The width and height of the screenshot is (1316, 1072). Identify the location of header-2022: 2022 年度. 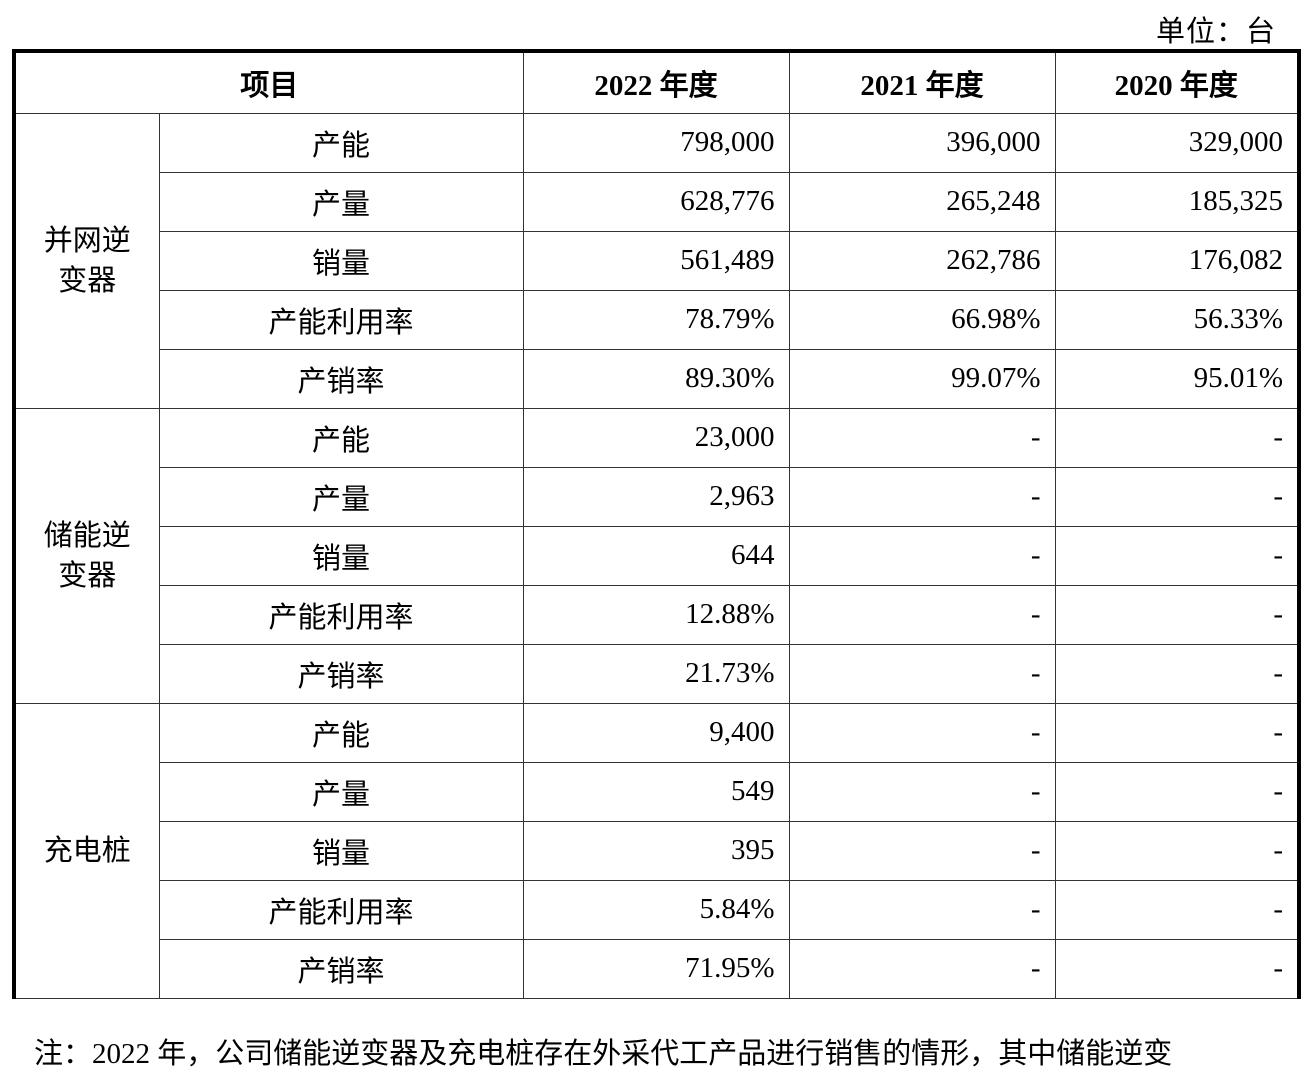
(656, 82).